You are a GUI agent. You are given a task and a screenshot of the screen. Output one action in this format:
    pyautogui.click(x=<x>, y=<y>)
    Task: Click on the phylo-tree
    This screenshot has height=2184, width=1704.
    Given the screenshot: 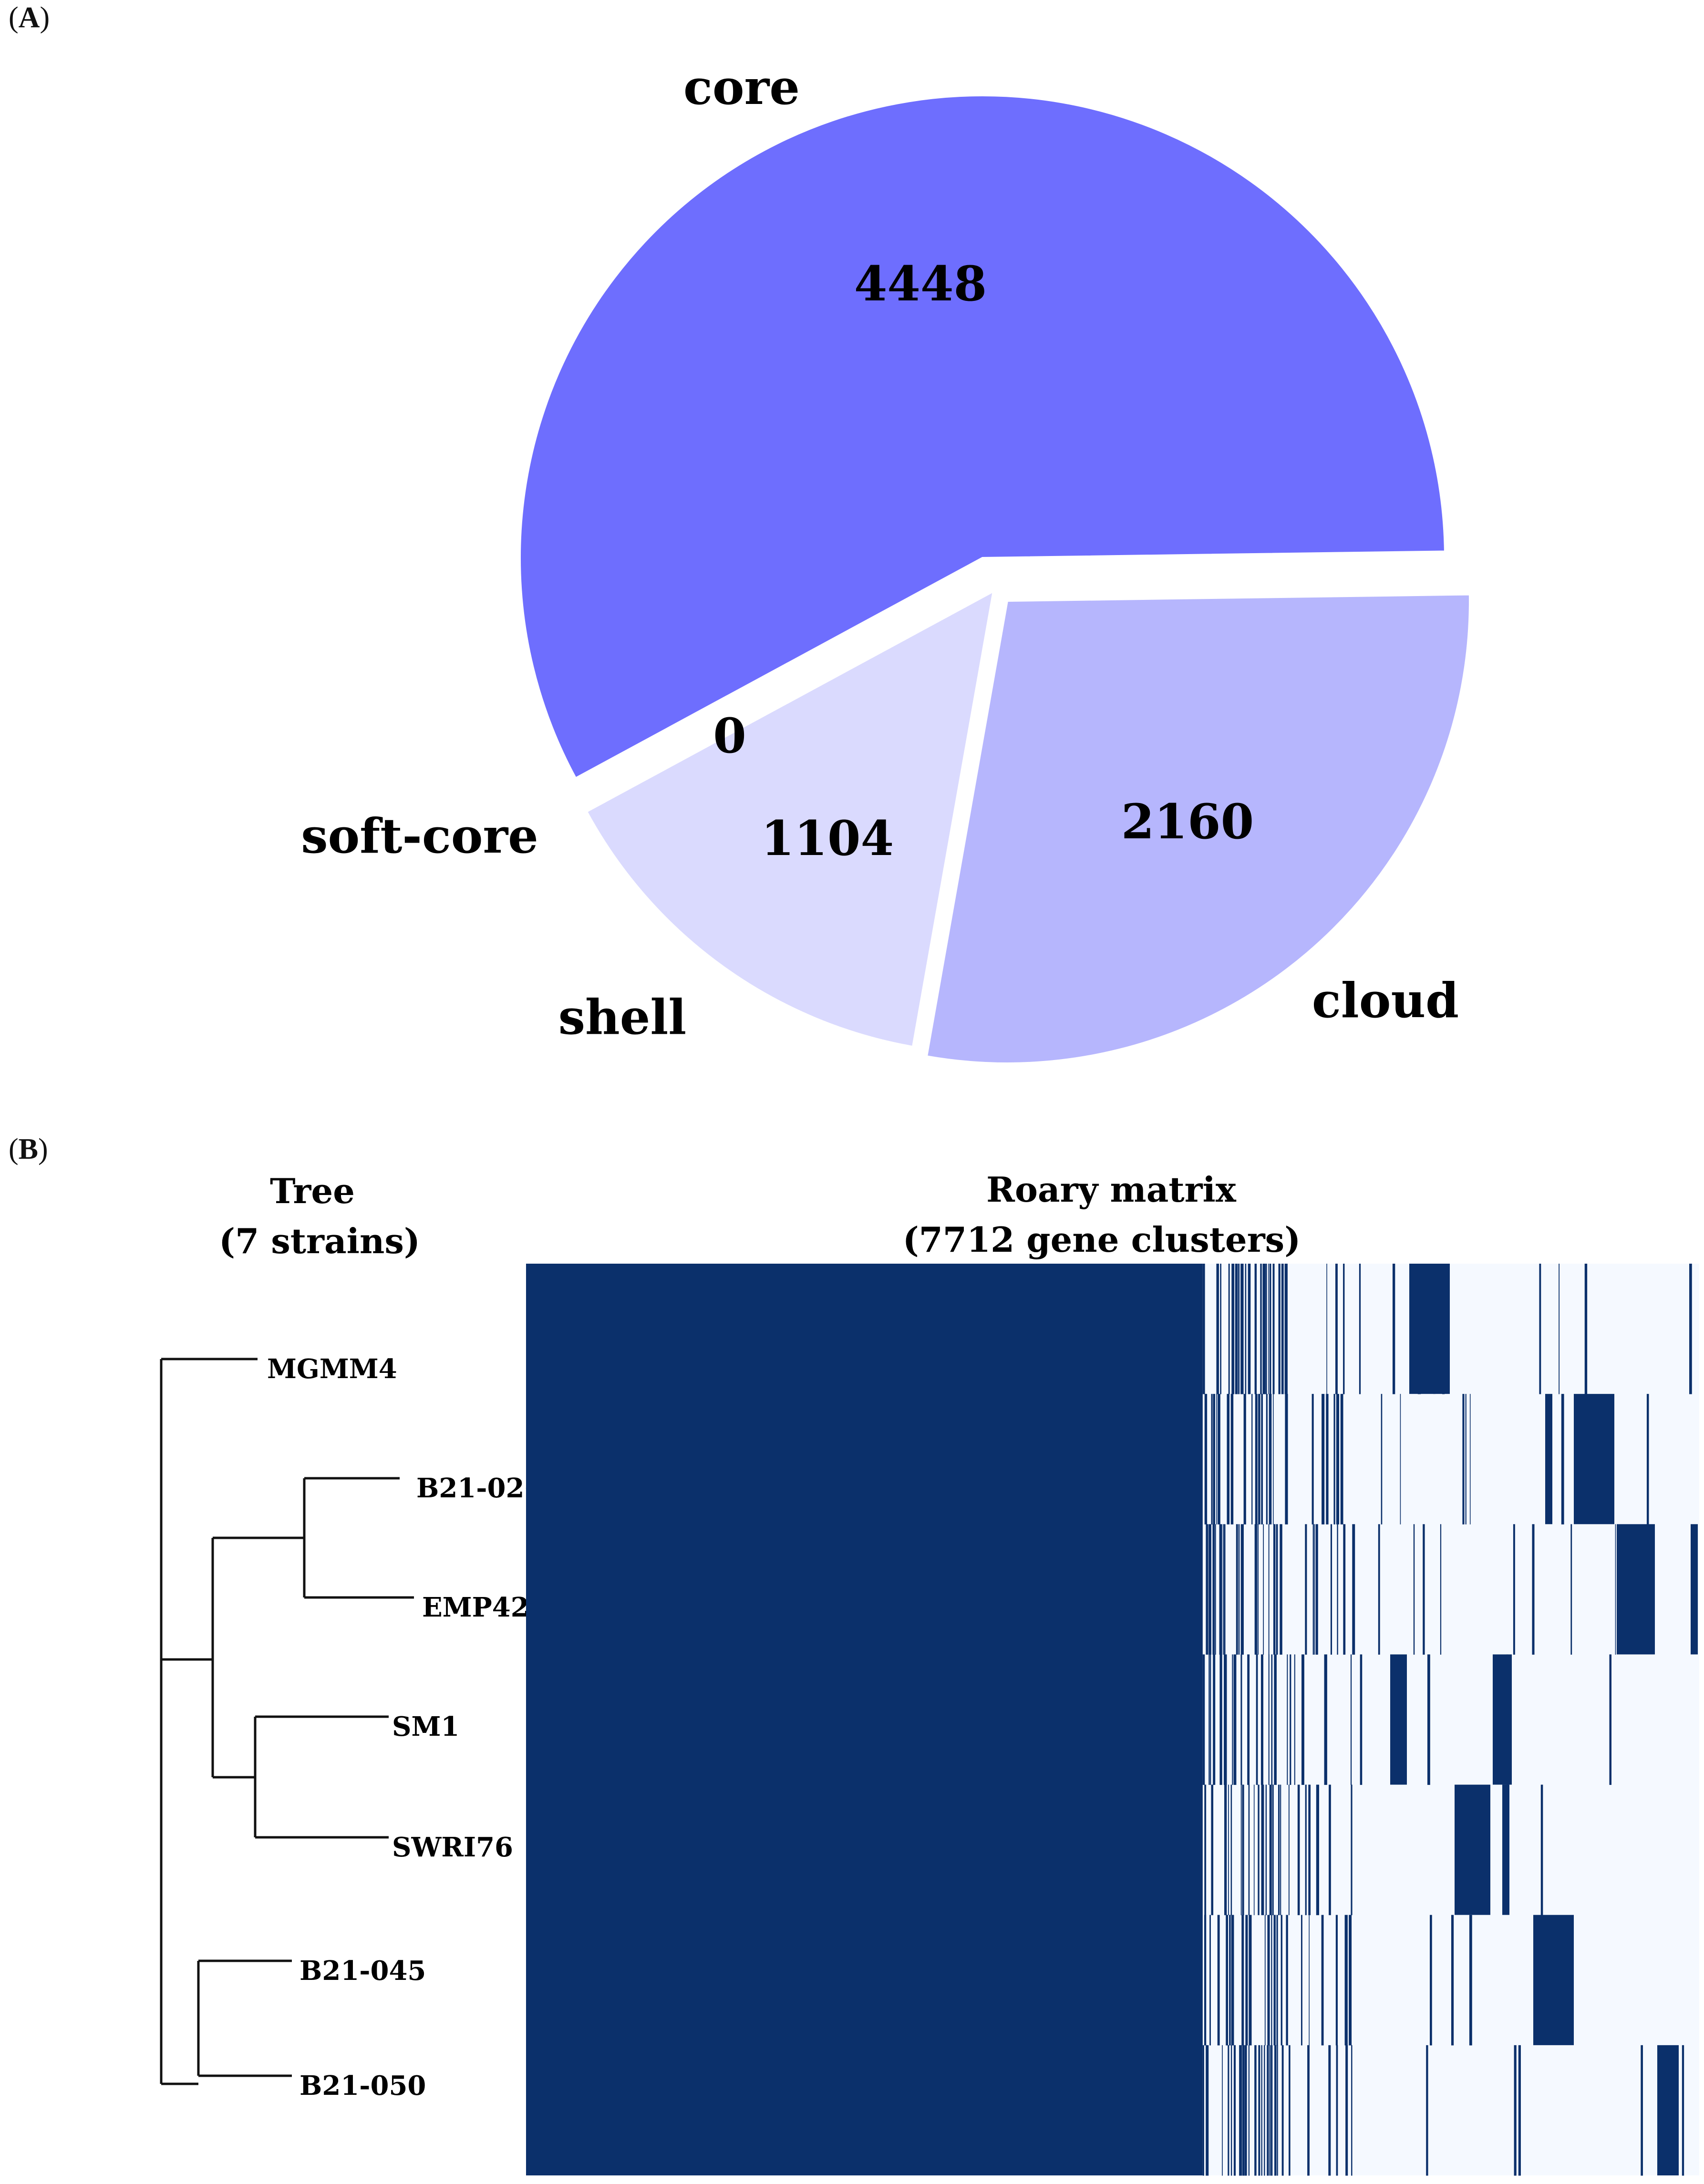 What is the action you would take?
    pyautogui.click(x=287, y=1722)
    